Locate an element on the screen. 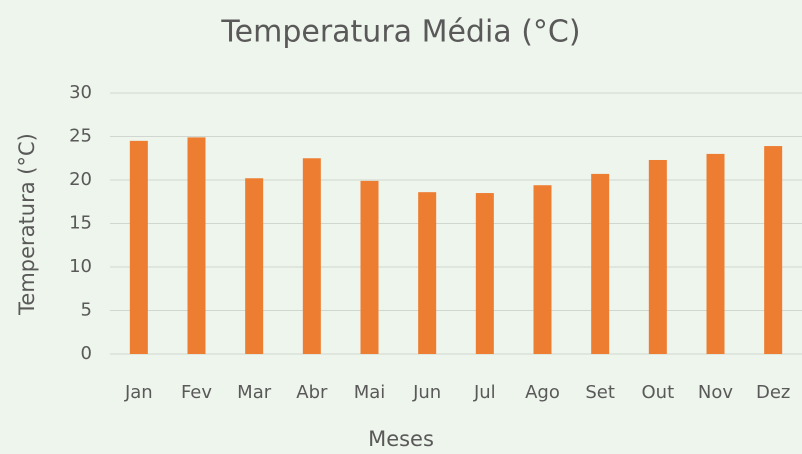  y-tick-label: 30 is located at coordinates (80, 92).